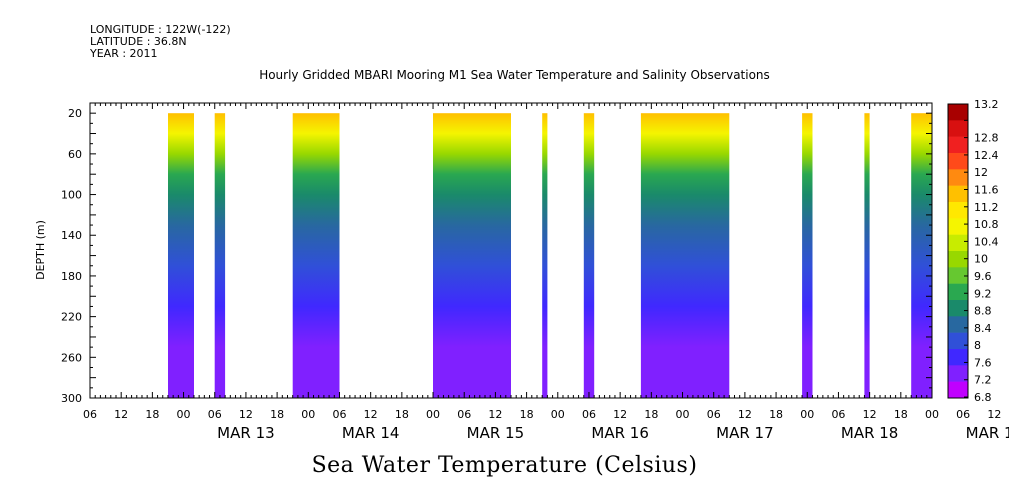 This screenshot has width=1009, height=504. I want to click on y-tick-label: 140, so click(71, 235).